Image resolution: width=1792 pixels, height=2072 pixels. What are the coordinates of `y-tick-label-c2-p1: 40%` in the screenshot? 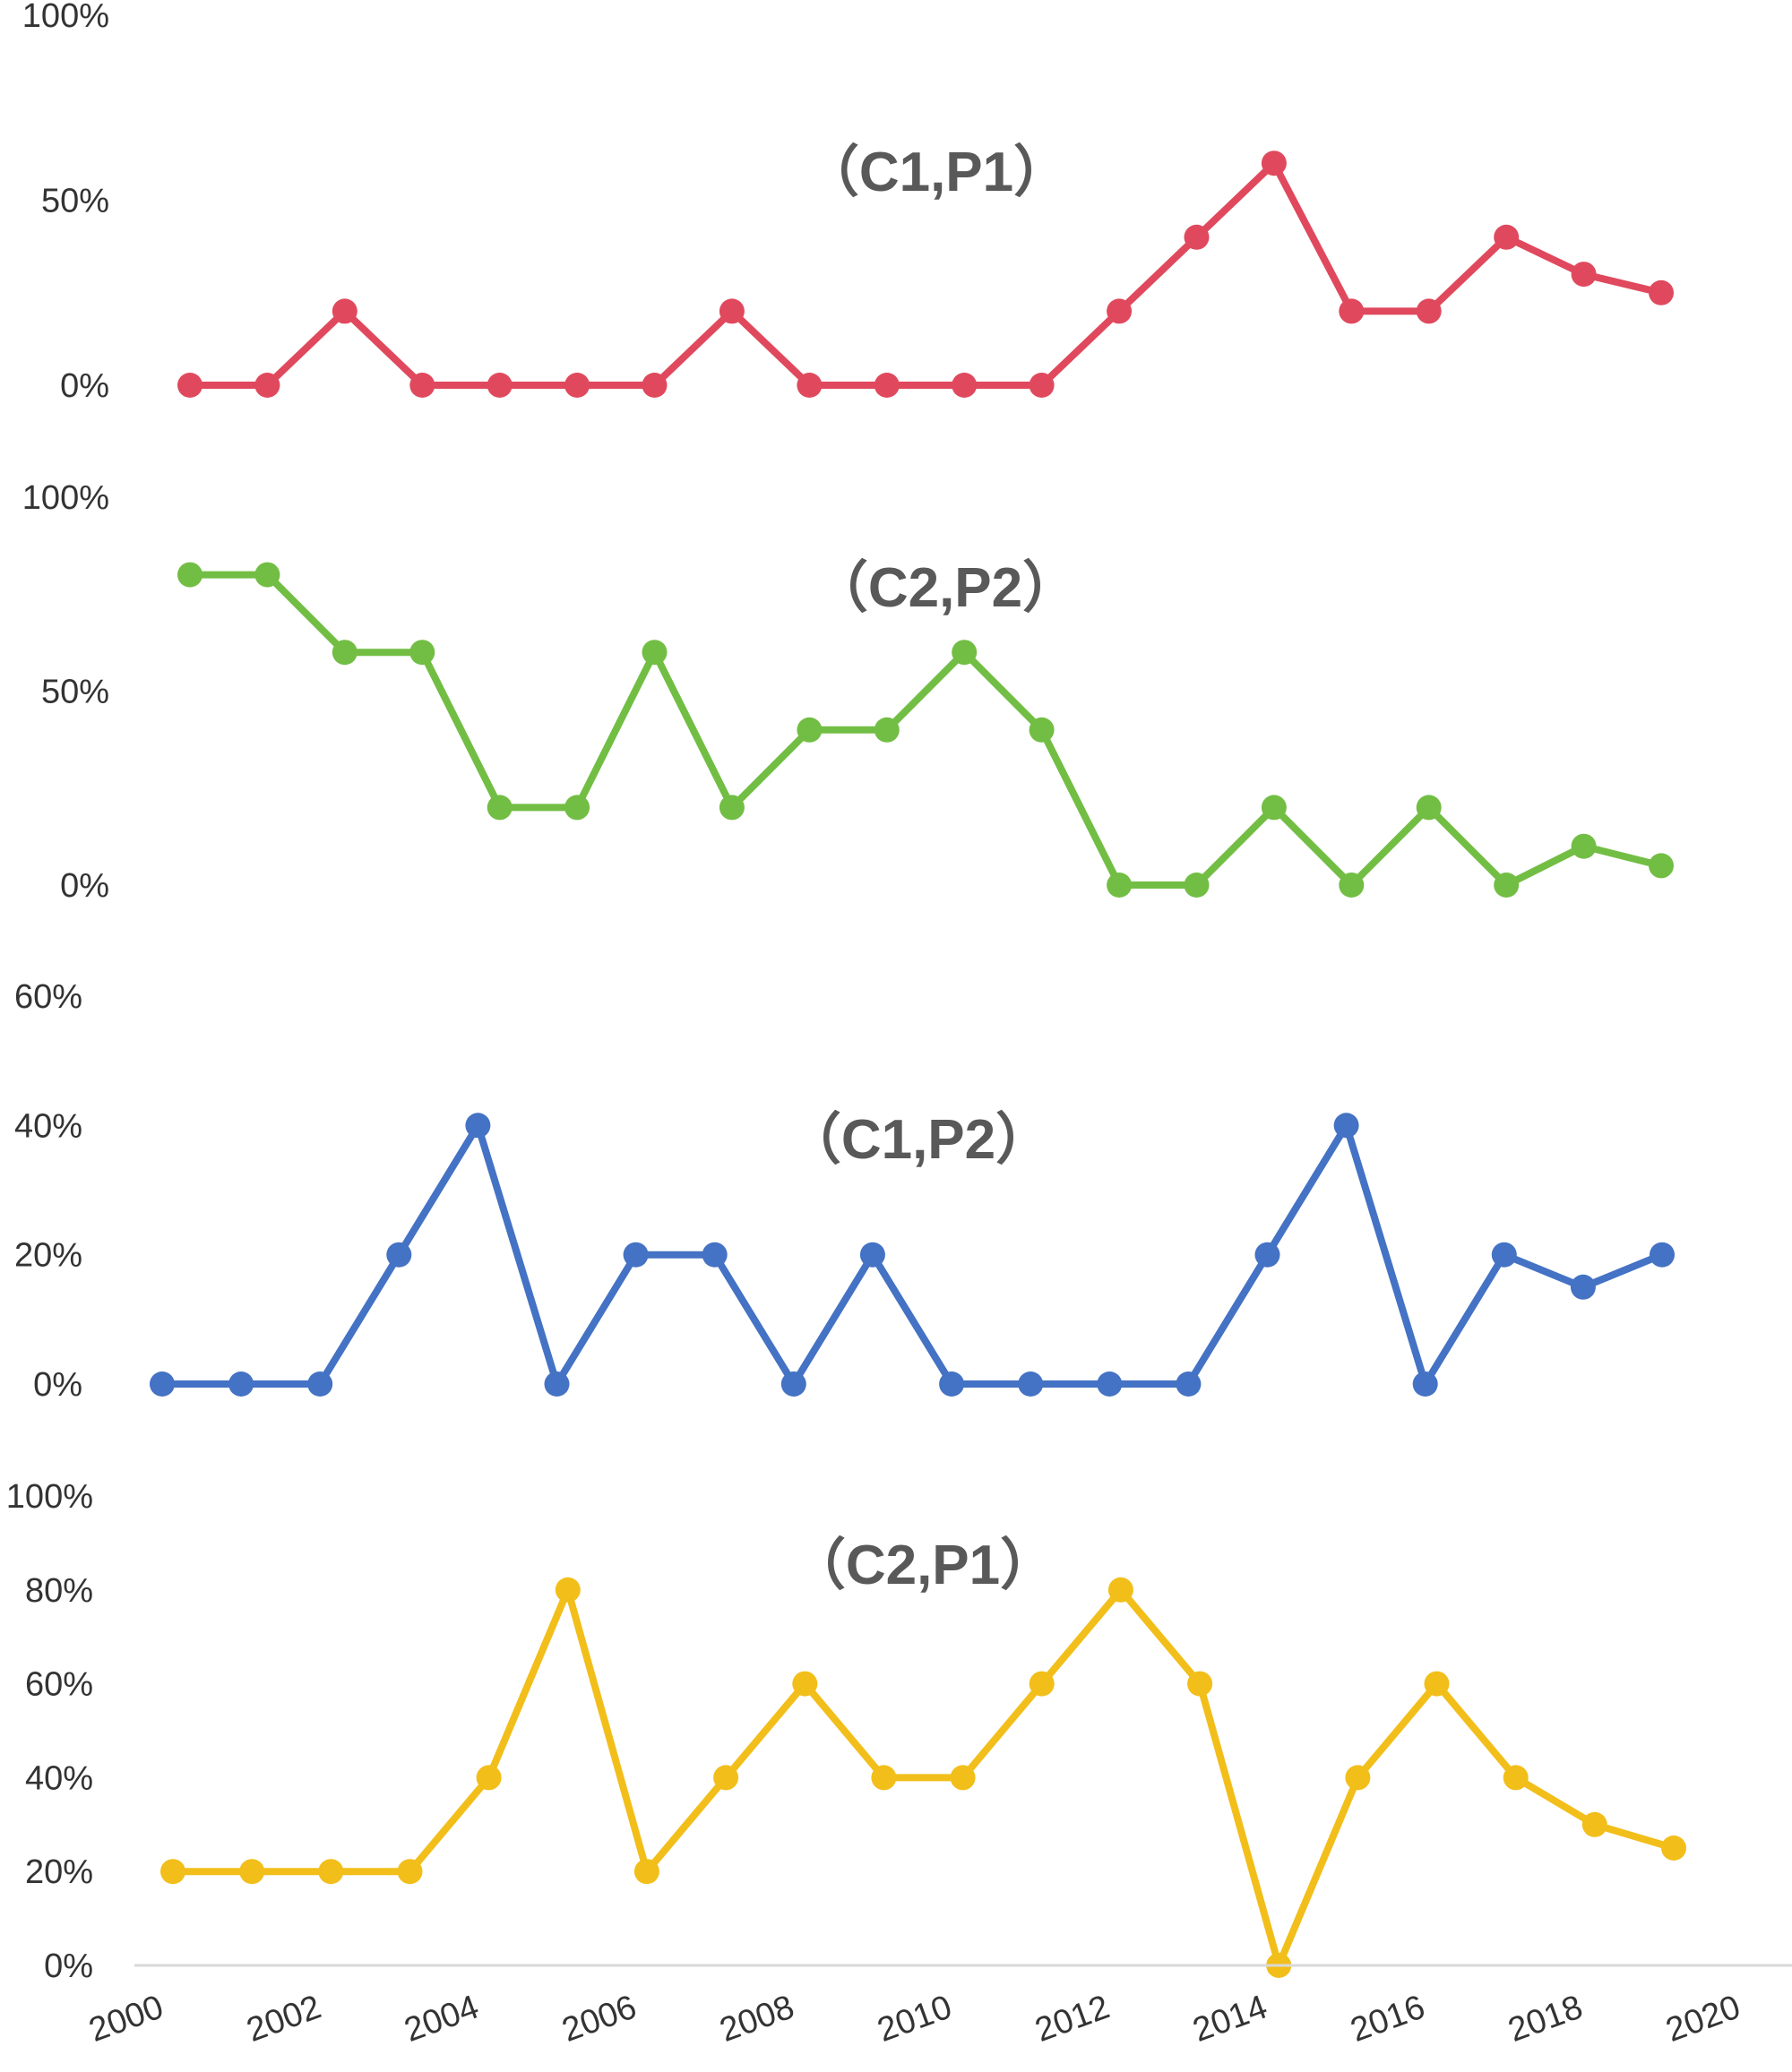 It's located at (59, 1778).